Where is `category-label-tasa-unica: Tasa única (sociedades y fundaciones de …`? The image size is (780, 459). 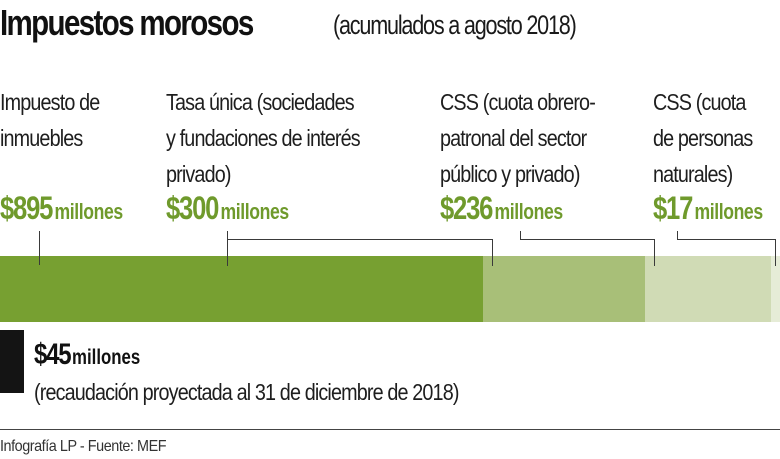 category-label-tasa-unica: Tasa única (sociedades y fundaciones de … is located at coordinates (278, 138).